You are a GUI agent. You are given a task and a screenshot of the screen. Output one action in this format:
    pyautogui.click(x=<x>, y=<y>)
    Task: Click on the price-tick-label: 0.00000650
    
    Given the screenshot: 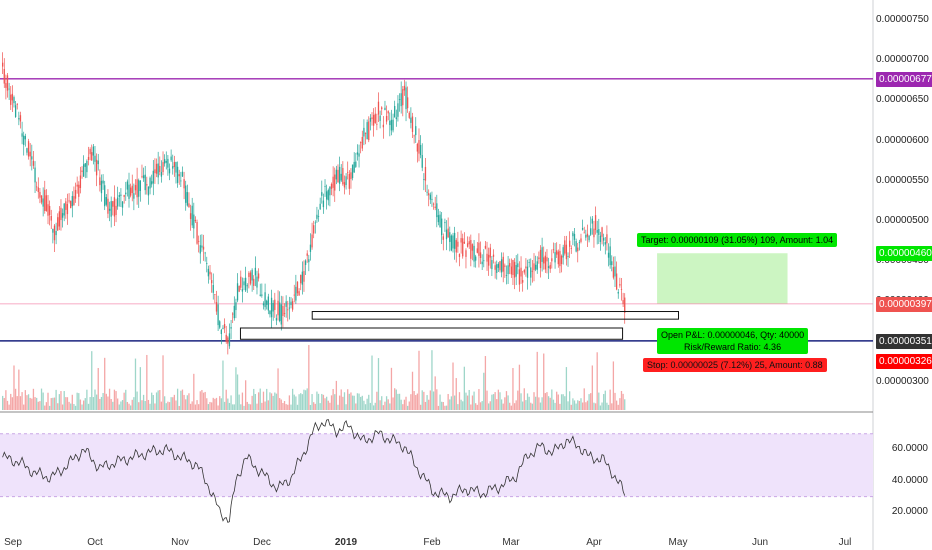 What is the action you would take?
    pyautogui.click(x=902, y=100)
    